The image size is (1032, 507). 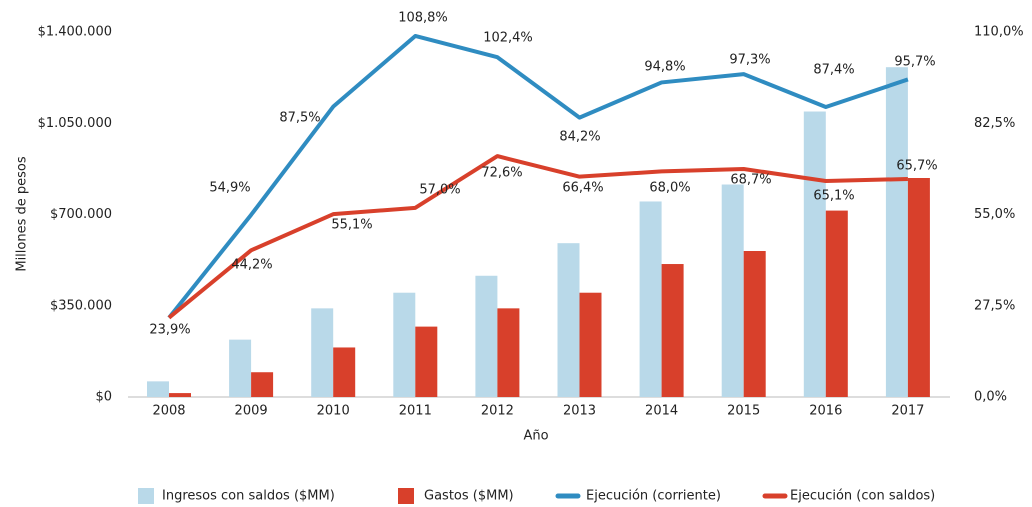 I want to click on y2-tick-label: 55,0%, so click(x=994, y=214).